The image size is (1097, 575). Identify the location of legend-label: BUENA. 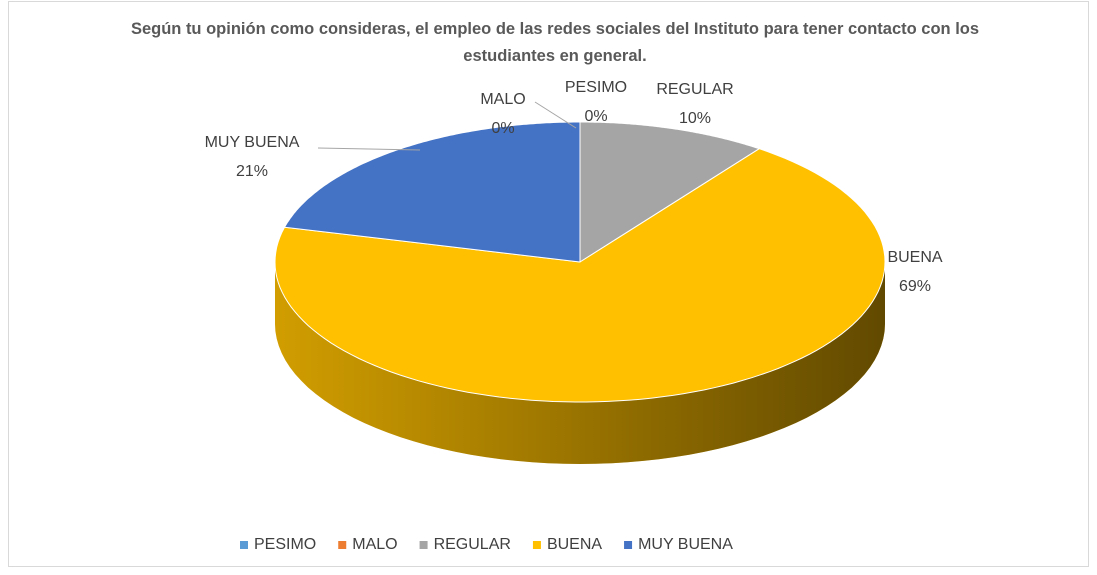
(574, 544).